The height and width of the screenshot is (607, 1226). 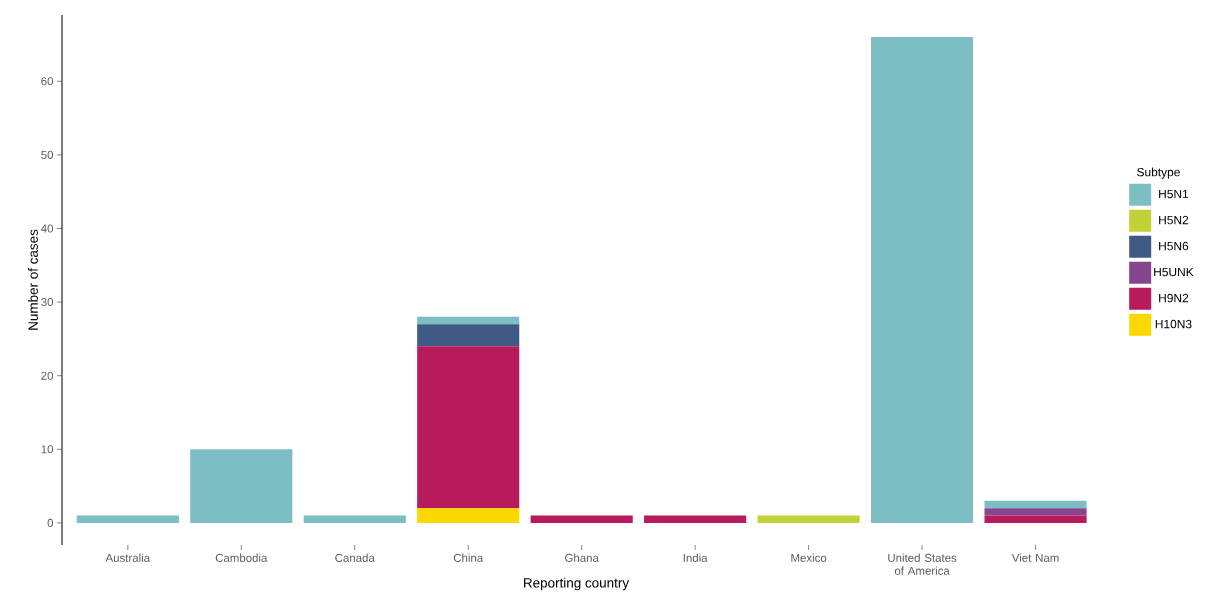 I want to click on y-tick-label: 20, so click(x=47, y=375).